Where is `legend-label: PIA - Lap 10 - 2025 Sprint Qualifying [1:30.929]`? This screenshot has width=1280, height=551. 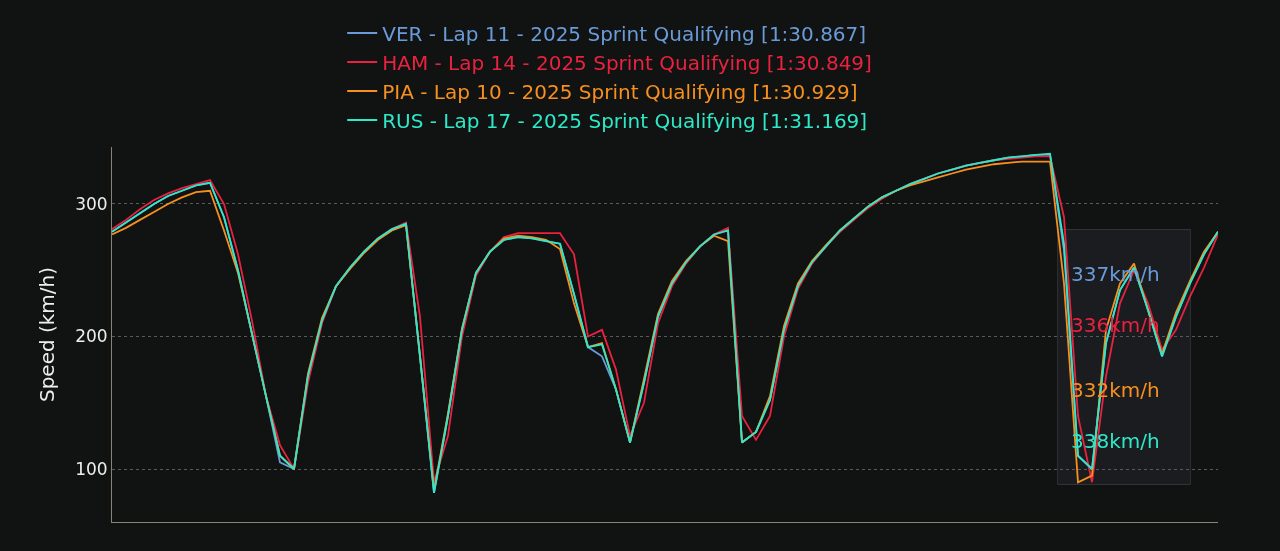
legend-label: PIA - Lap 10 - 2025 Sprint Qualifying [1:30.929] is located at coordinates (620, 91).